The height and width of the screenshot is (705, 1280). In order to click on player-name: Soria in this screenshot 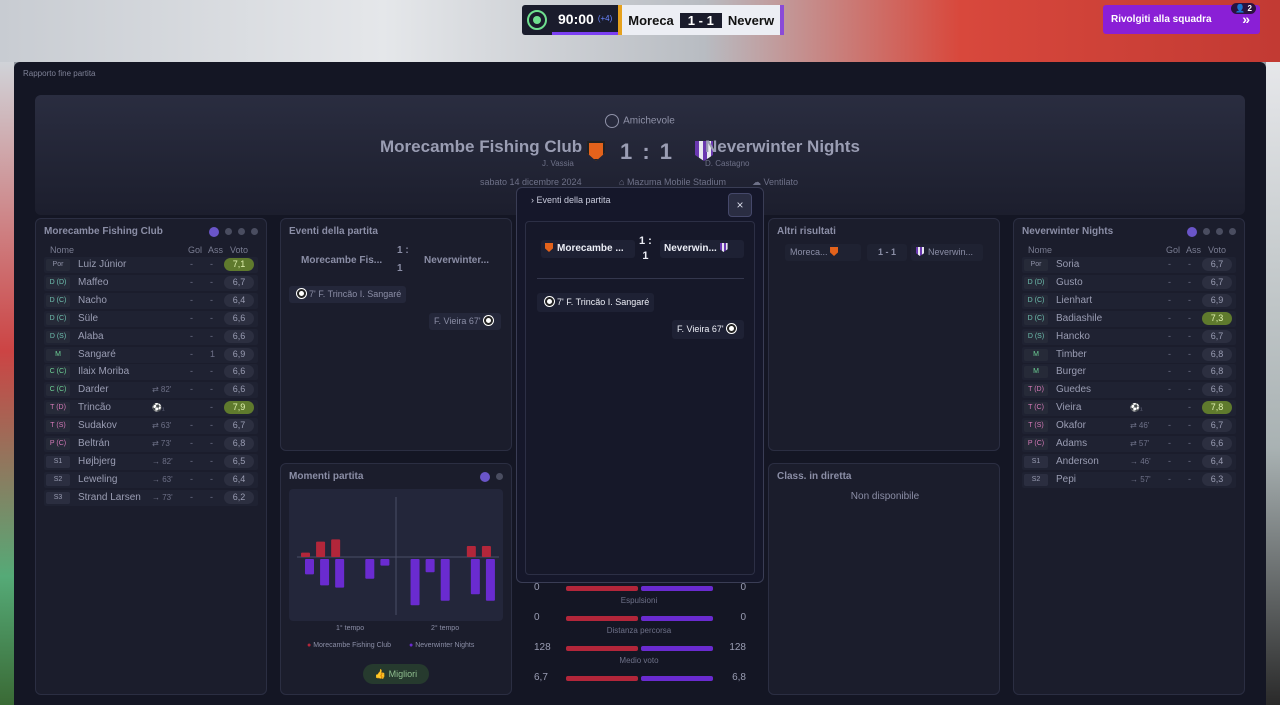, I will do `click(1068, 264)`.